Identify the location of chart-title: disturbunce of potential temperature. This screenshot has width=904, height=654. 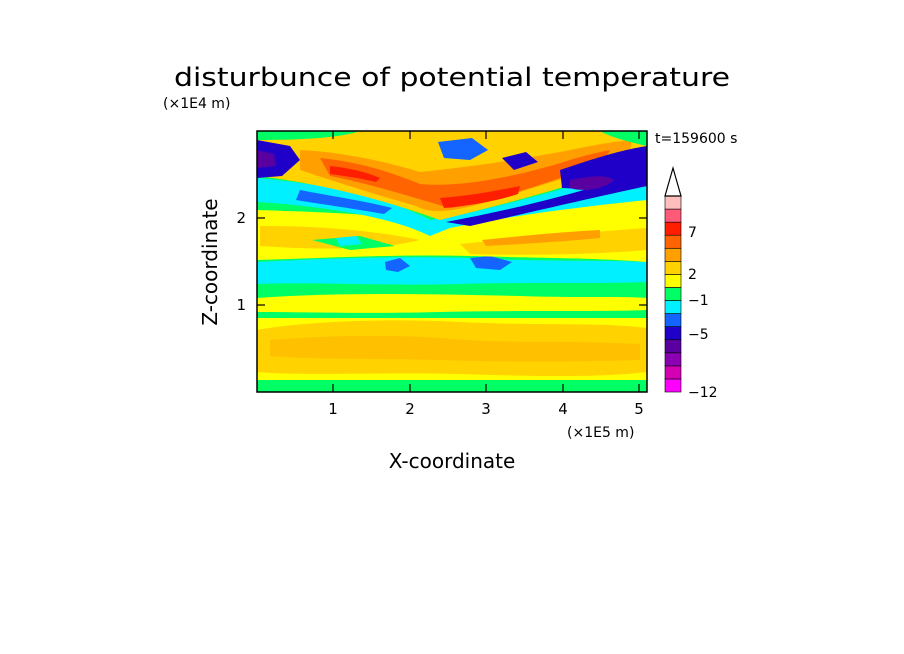
(452, 78).